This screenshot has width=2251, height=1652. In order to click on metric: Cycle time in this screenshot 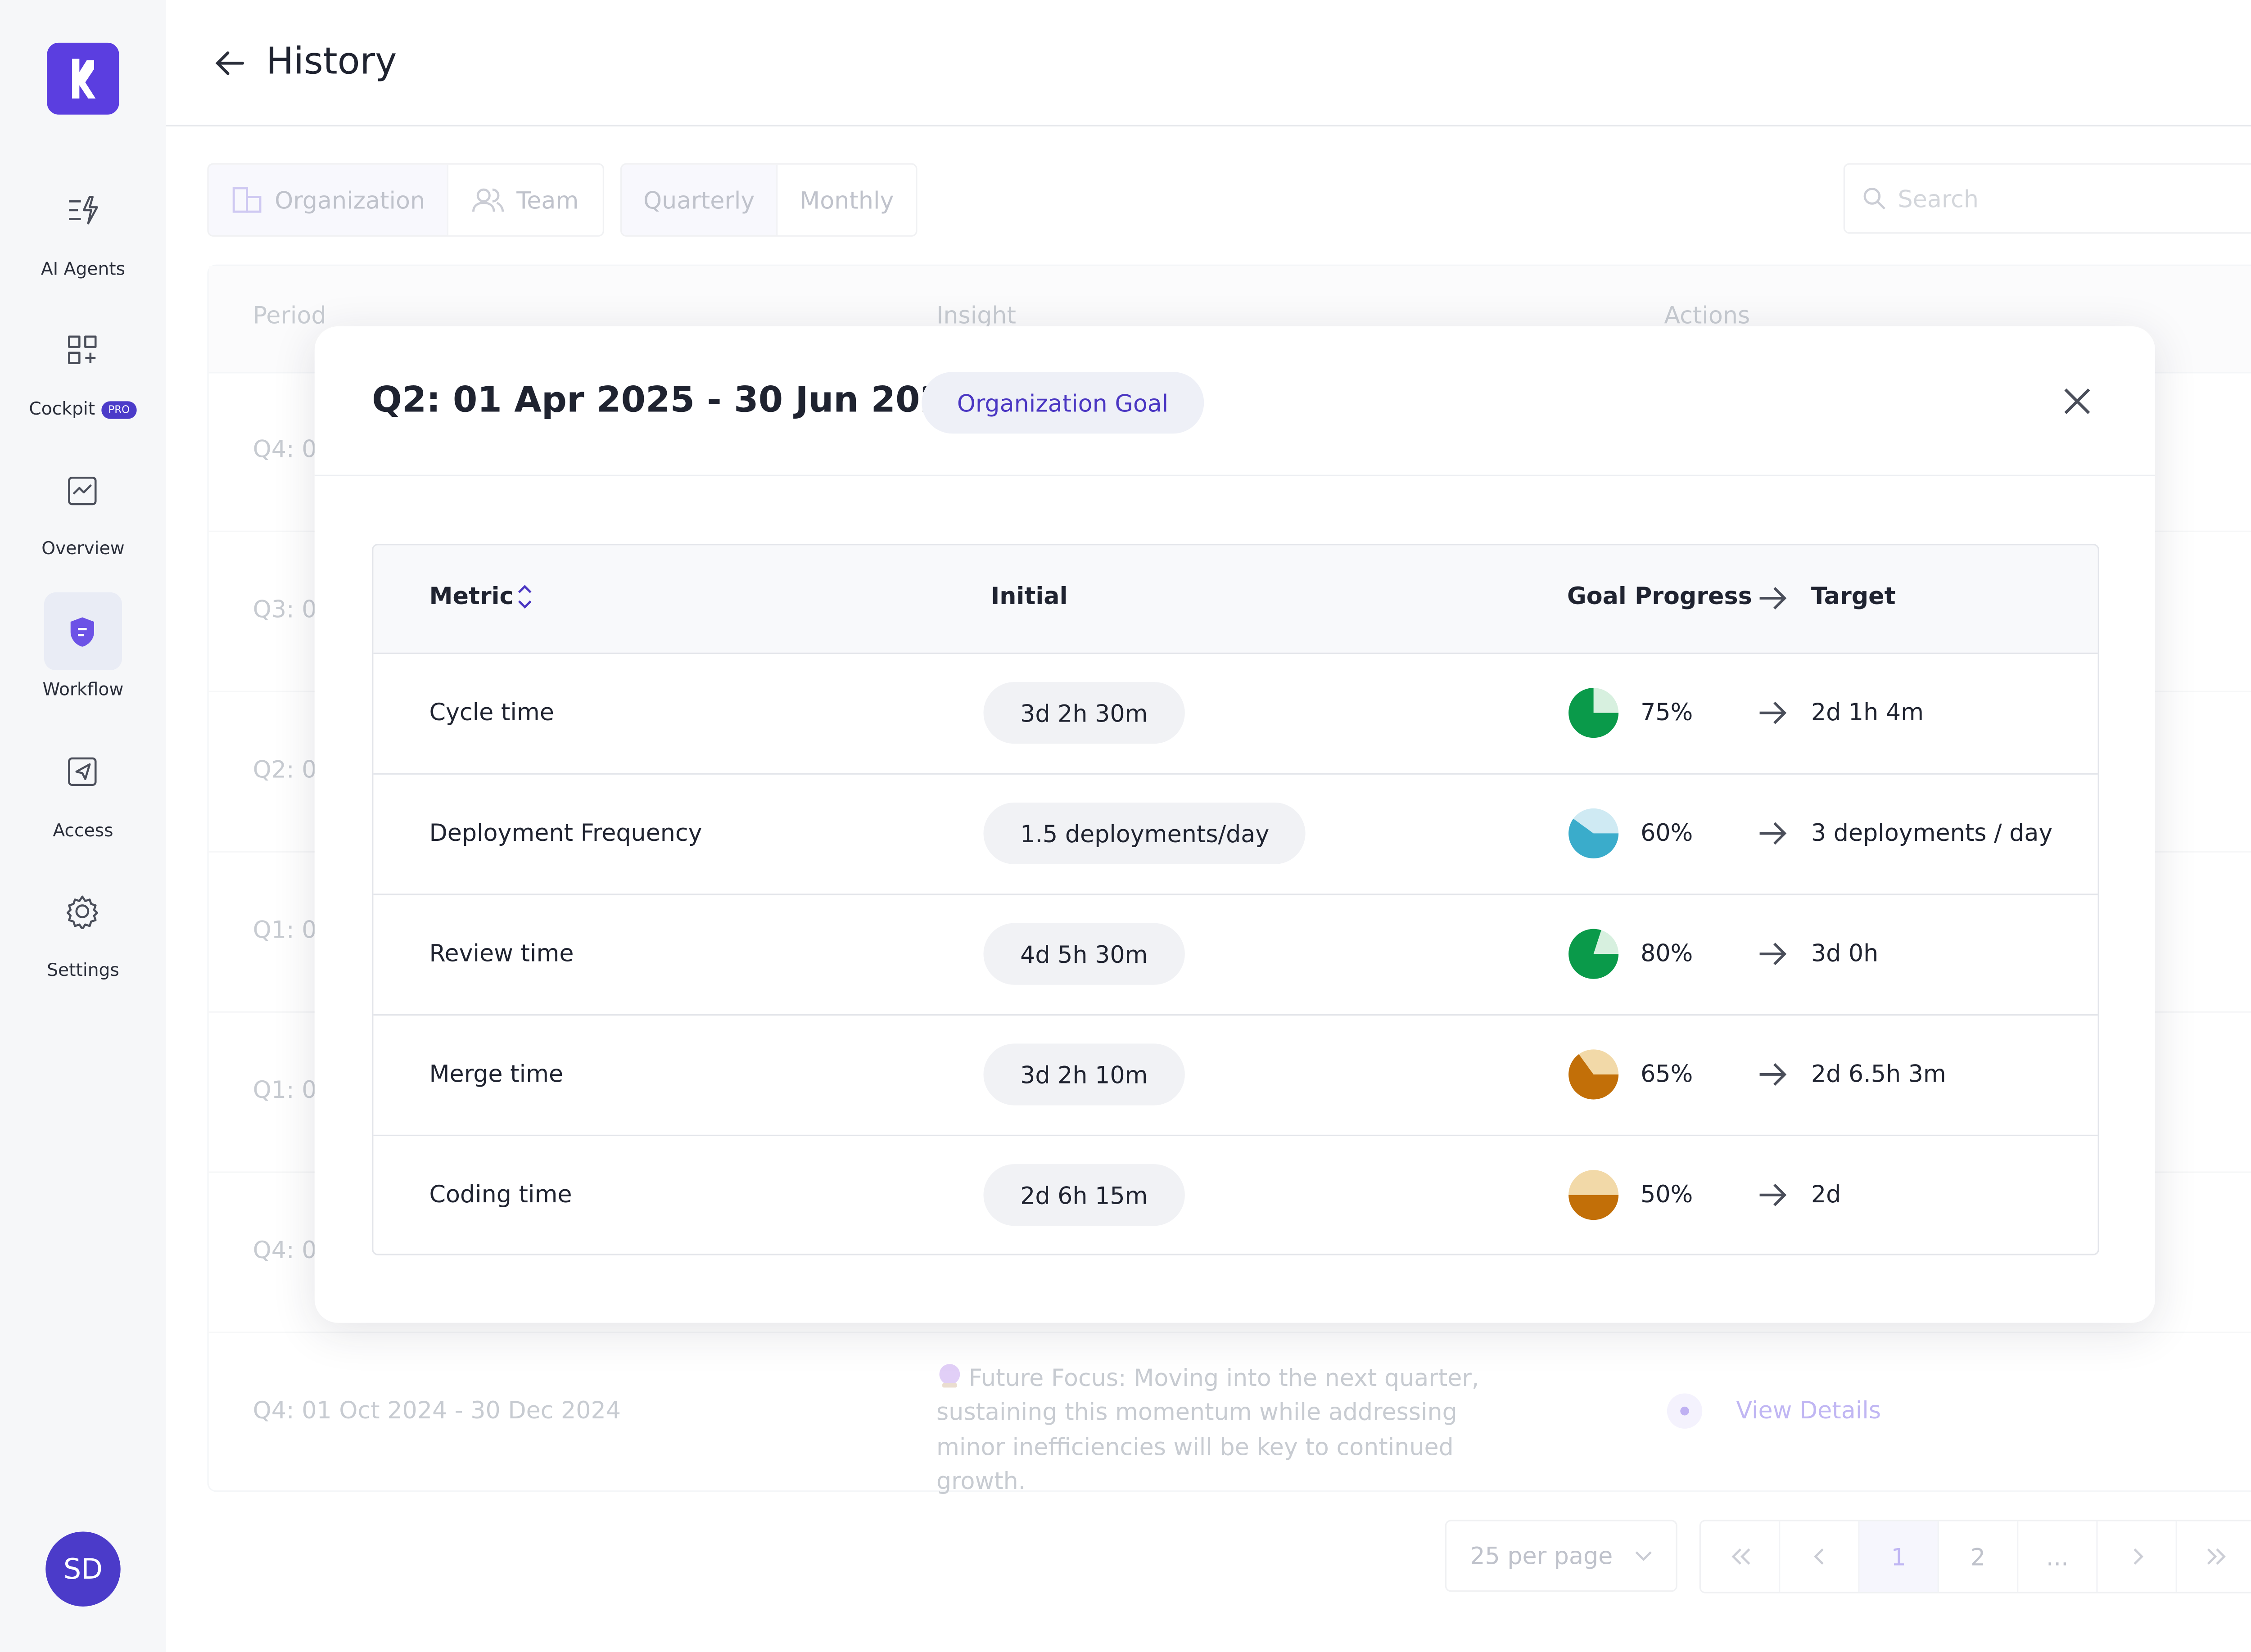, I will do `click(492, 712)`.